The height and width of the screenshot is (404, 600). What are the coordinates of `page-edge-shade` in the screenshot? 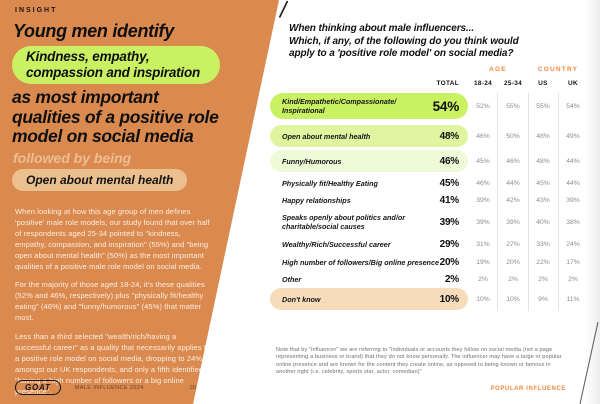 It's located at (593, 202).